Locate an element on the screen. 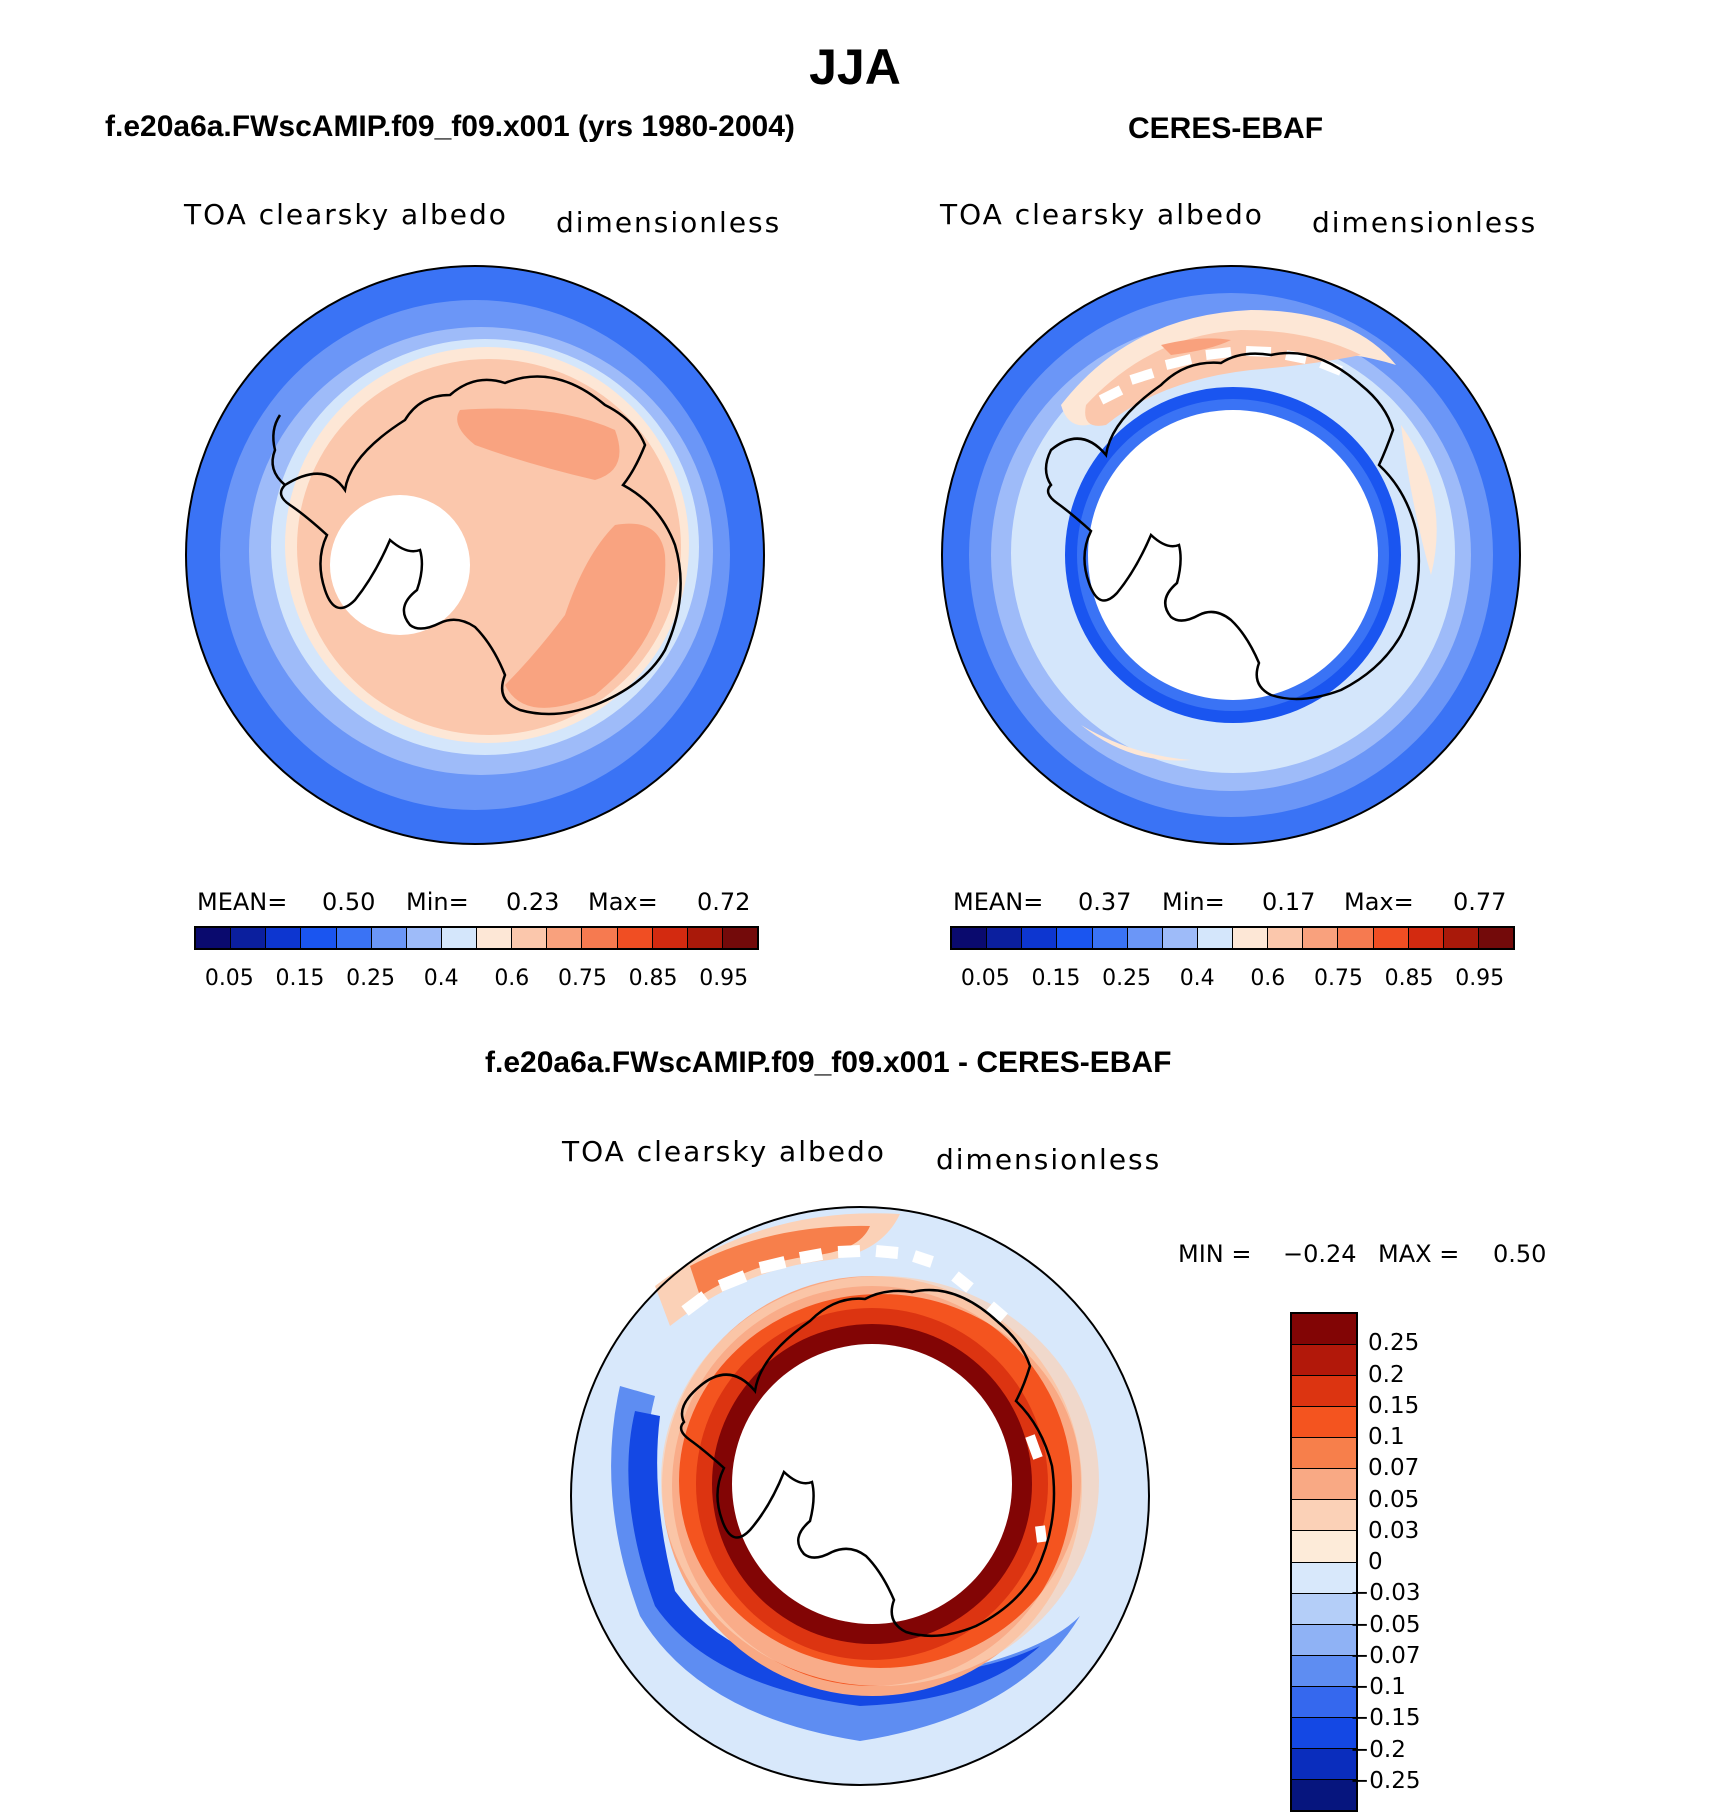  obs-min-label: Min= is located at coordinates (1193, 902).